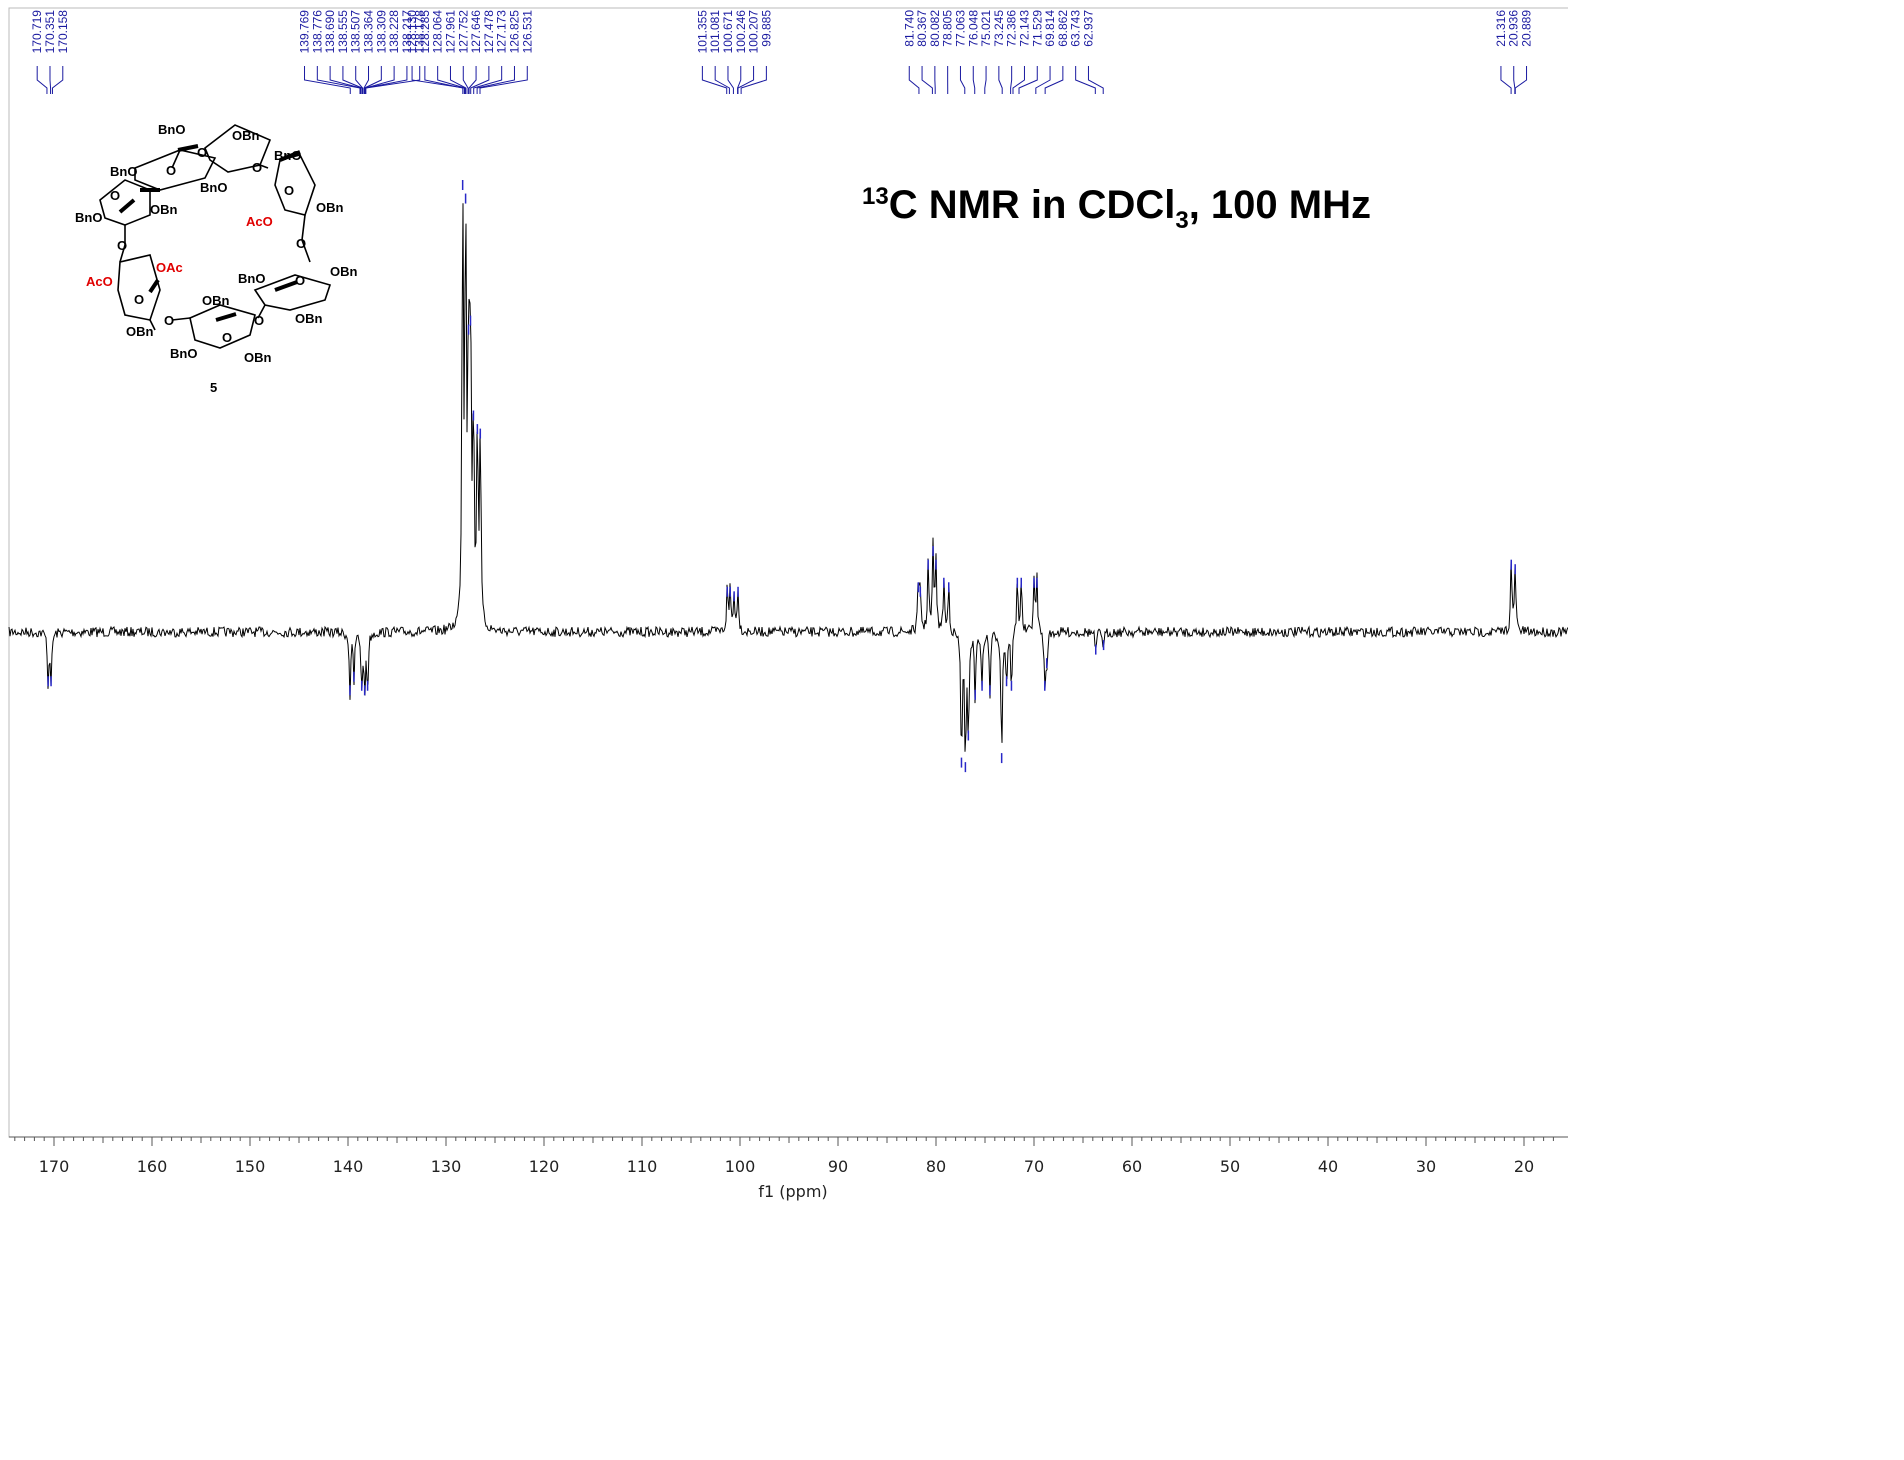  I want to click on peak-label: 128.064, so click(438, 32).